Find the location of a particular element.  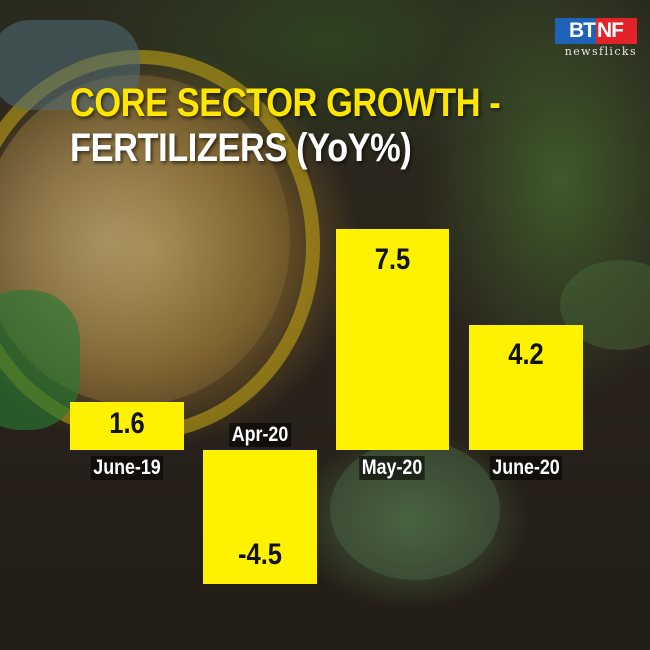

logo-subtext: newsflicks is located at coordinates (600, 51).